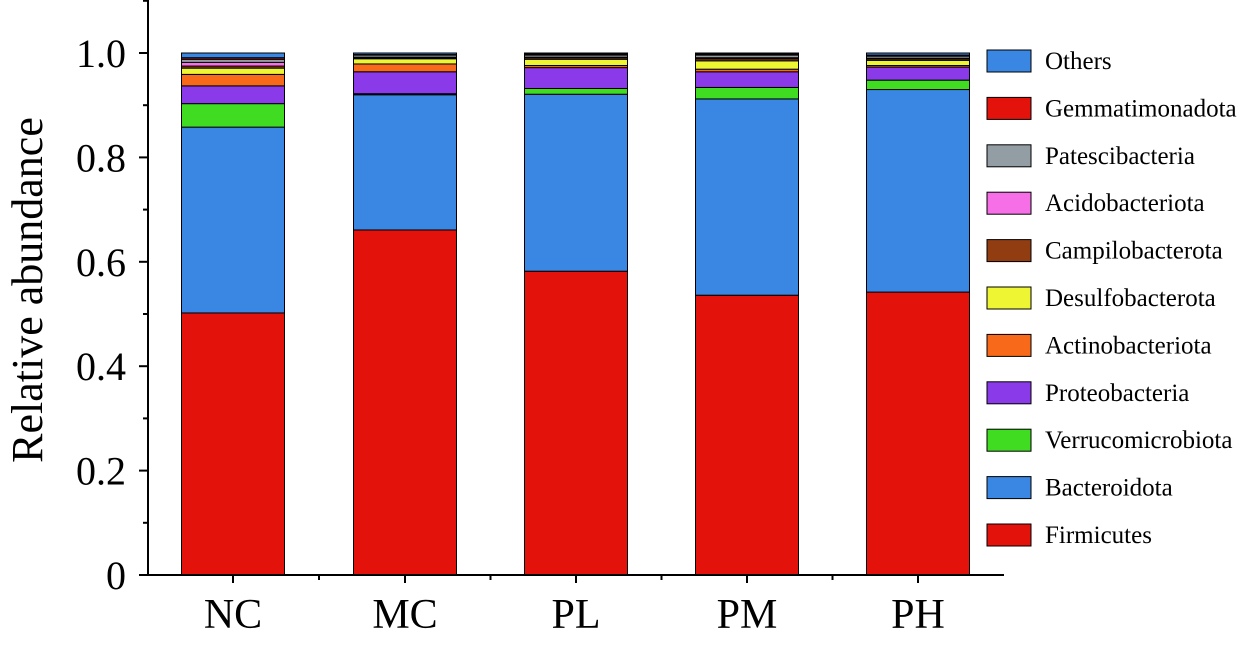 The width and height of the screenshot is (1260, 647). I want to click on x-category-label: PM, so click(747, 615).